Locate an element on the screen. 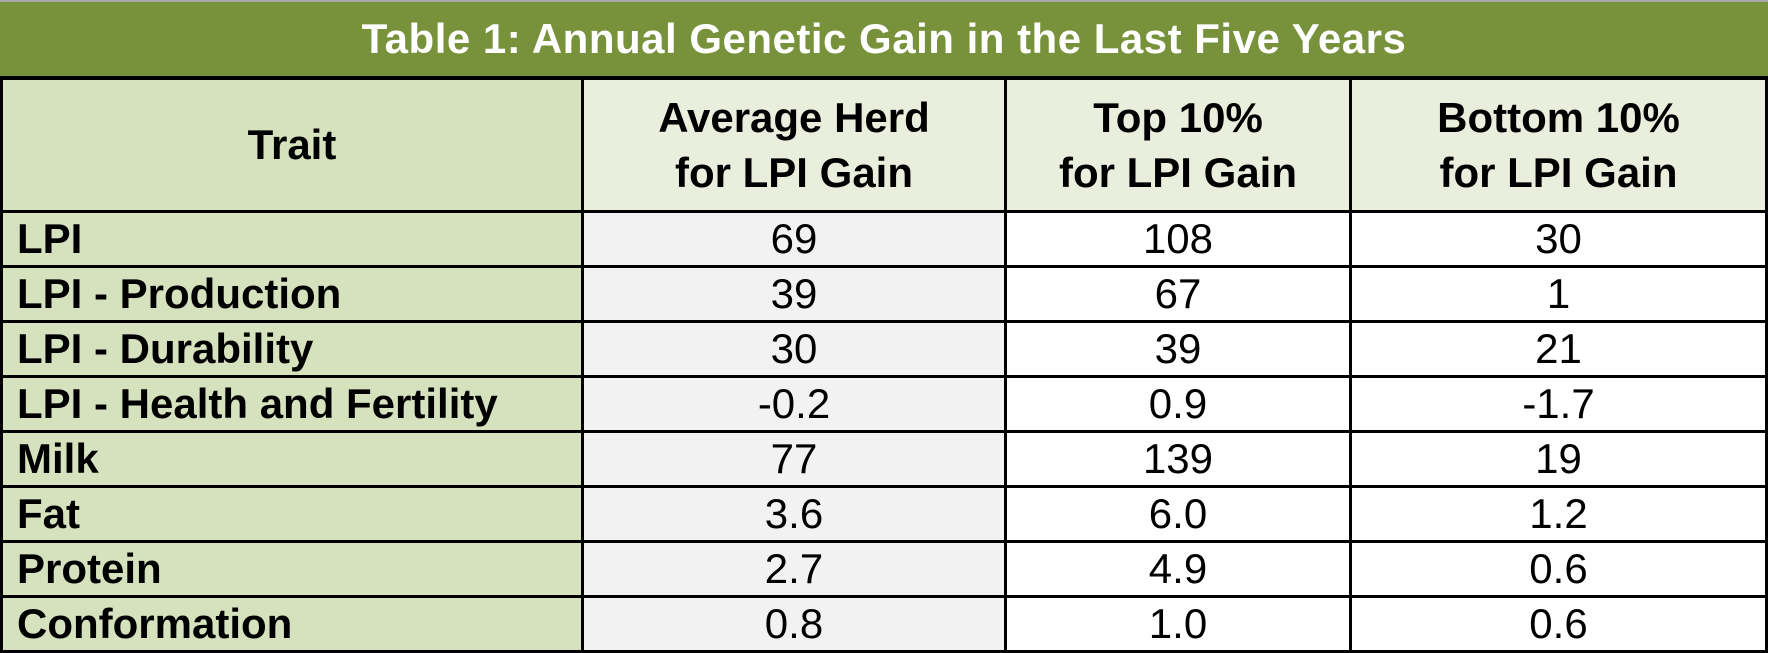  value-cell-average-herd: 30 is located at coordinates (795, 349).